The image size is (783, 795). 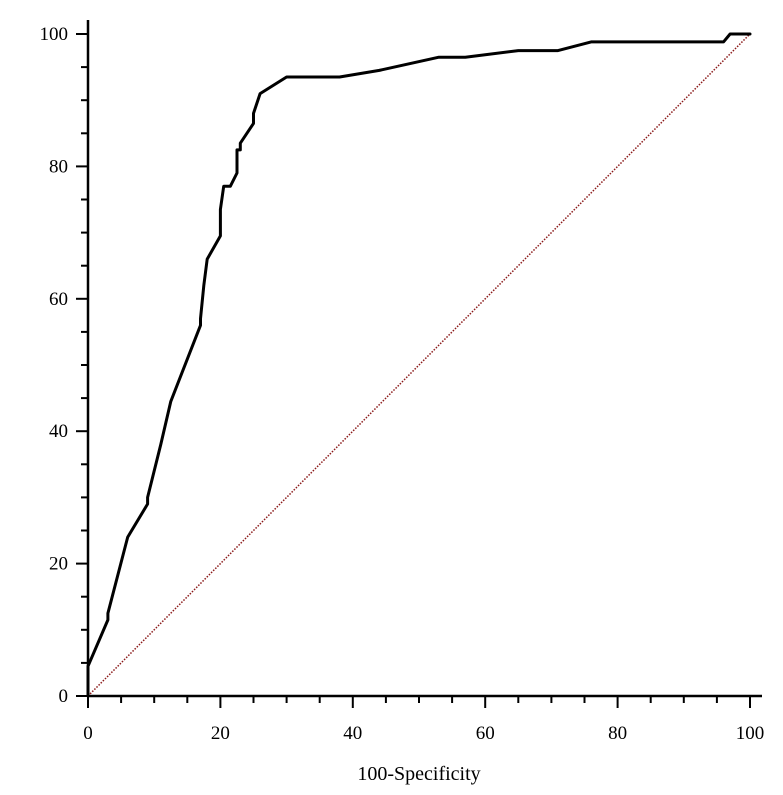 I want to click on x-tick-label: 60, so click(x=485, y=733).